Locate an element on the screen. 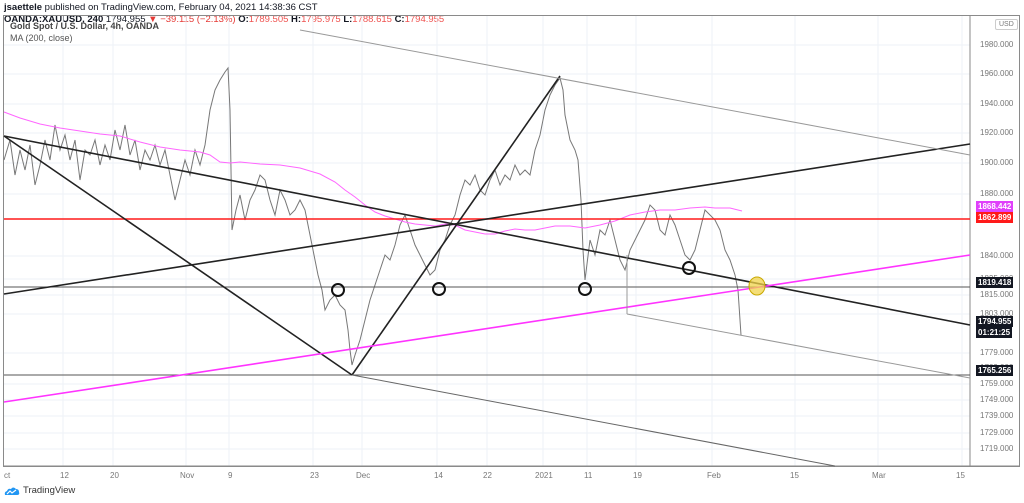 The height and width of the screenshot is (503, 1024). legend-title: Gold Spot / U.S. Dollar, 4h, OANDA is located at coordinates (85, 26).